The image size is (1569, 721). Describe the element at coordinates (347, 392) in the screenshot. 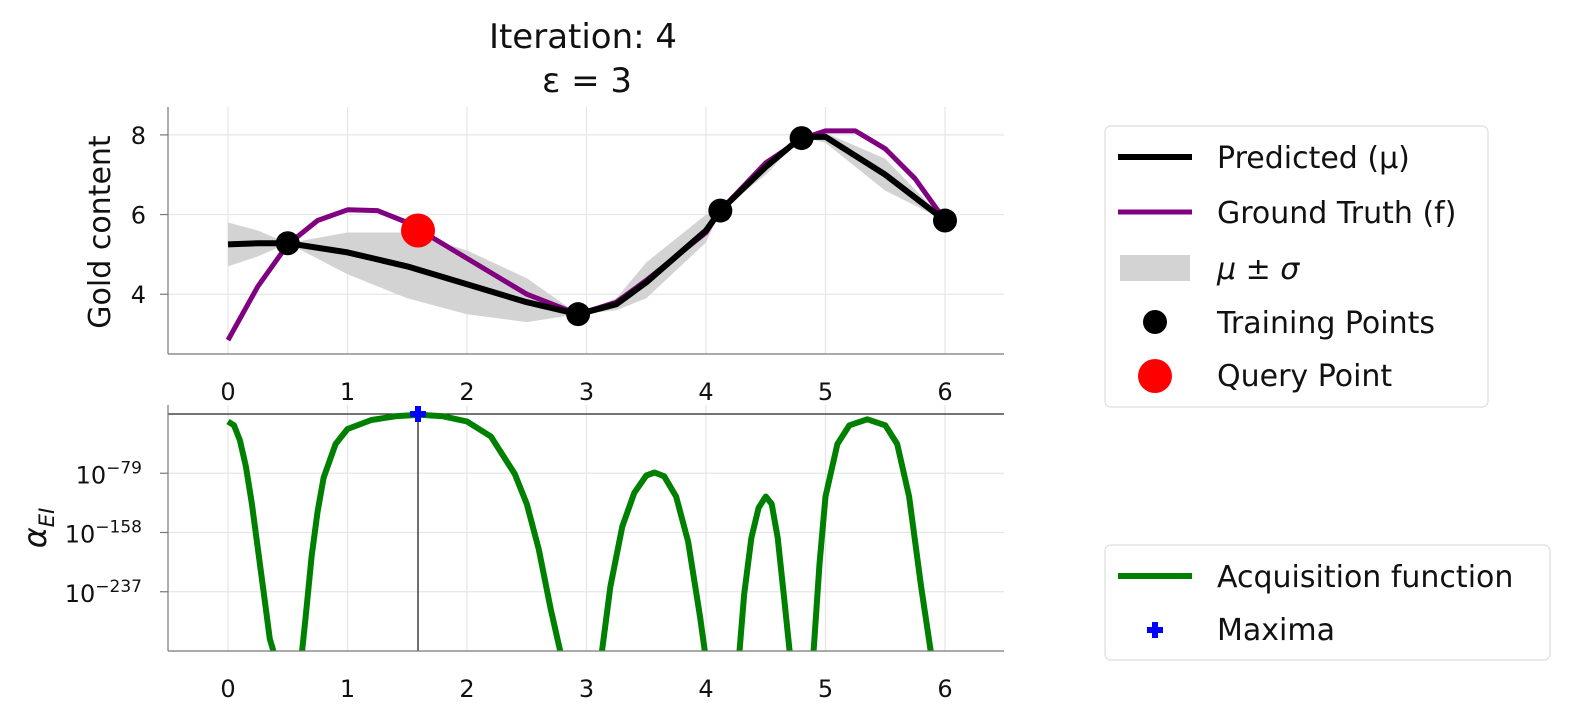

I see `top-x-tick-label: 1` at that location.